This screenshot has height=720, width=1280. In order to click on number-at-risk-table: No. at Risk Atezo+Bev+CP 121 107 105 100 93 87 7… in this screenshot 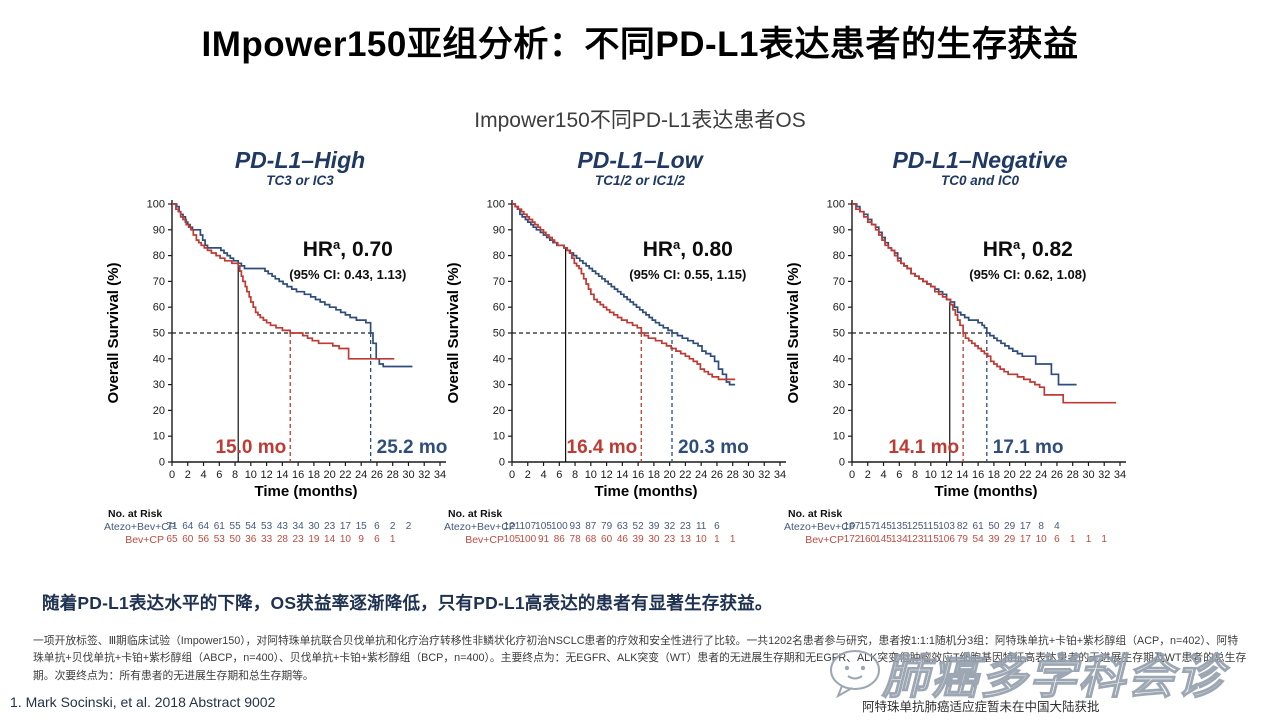, I will do `click(620, 532)`.